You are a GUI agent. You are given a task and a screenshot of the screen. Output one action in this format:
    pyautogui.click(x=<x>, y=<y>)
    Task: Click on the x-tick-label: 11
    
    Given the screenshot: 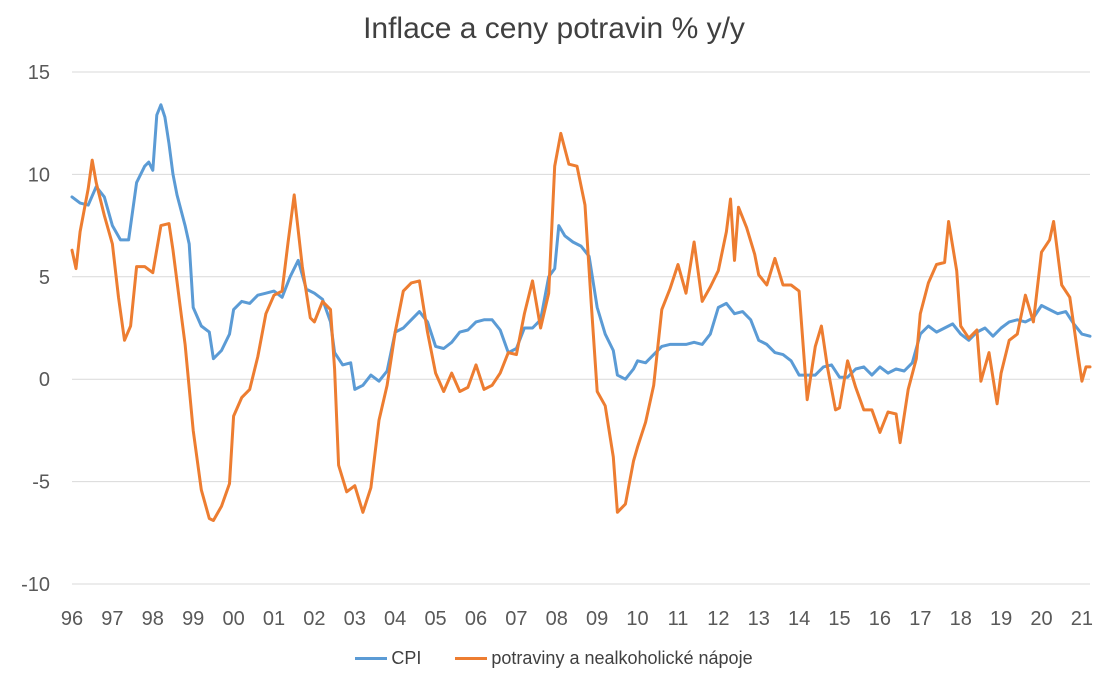 What is the action you would take?
    pyautogui.click(x=678, y=619)
    